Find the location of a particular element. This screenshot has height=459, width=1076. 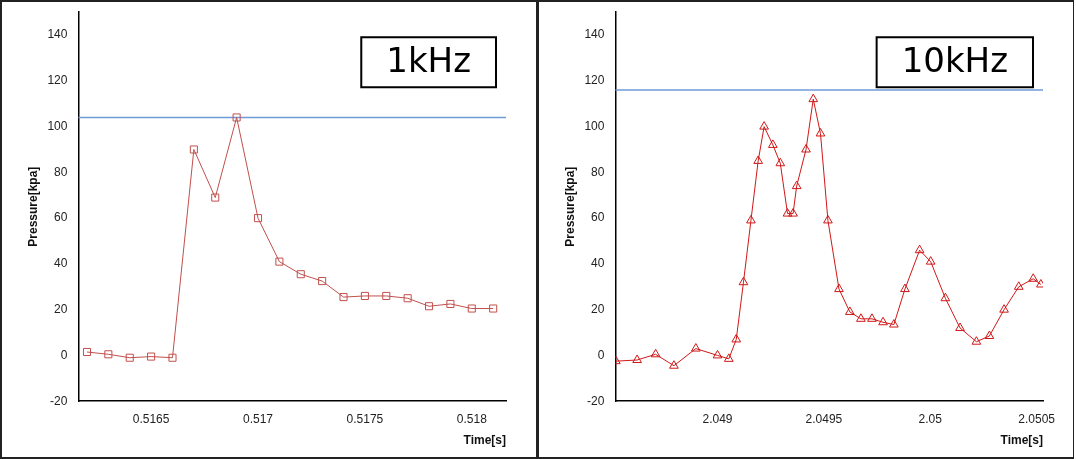

x-tick-label: 0.518 is located at coordinates (472, 418).